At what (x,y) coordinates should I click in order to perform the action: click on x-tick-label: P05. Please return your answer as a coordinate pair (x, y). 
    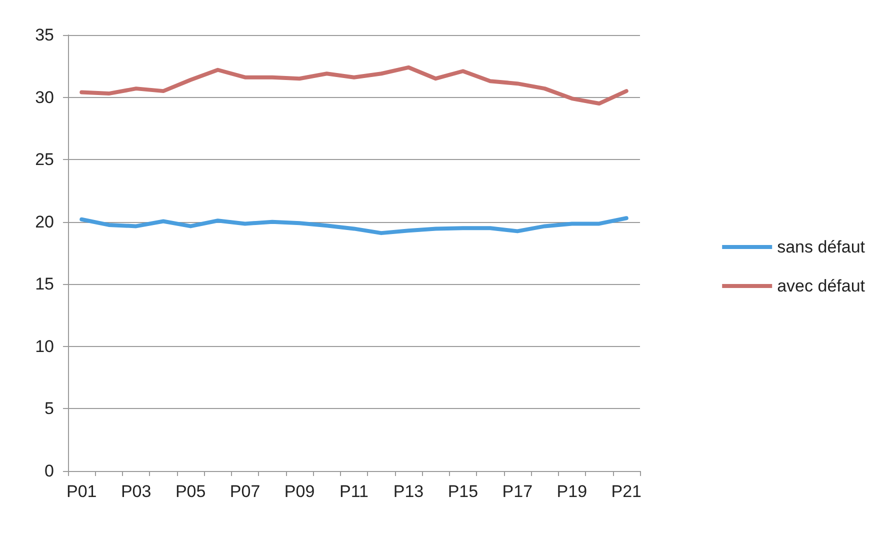
    Looking at the image, I should click on (190, 491).